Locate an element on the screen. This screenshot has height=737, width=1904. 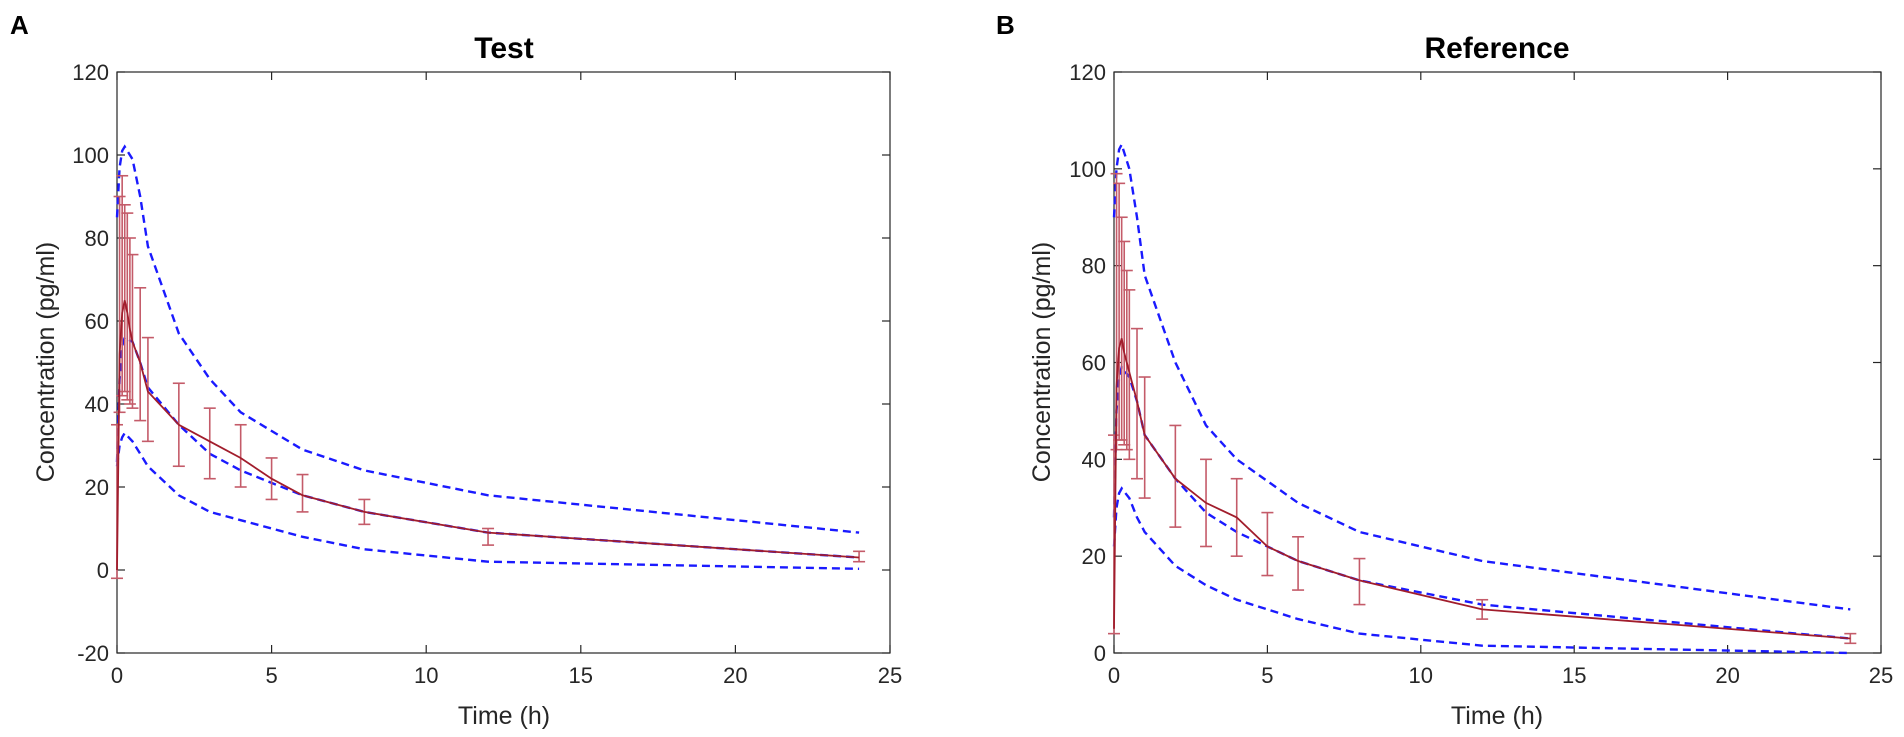
chart-title: Reference is located at coordinates (1496, 48).